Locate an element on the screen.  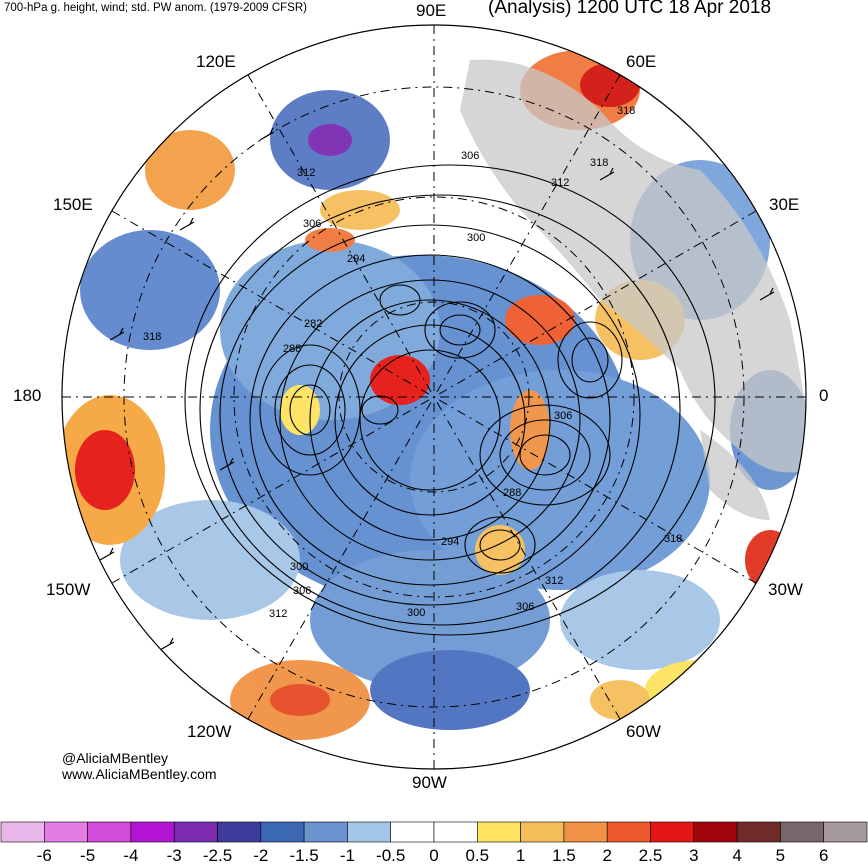
colorbar-tick-label: -0.5 is located at coordinates (391, 855).